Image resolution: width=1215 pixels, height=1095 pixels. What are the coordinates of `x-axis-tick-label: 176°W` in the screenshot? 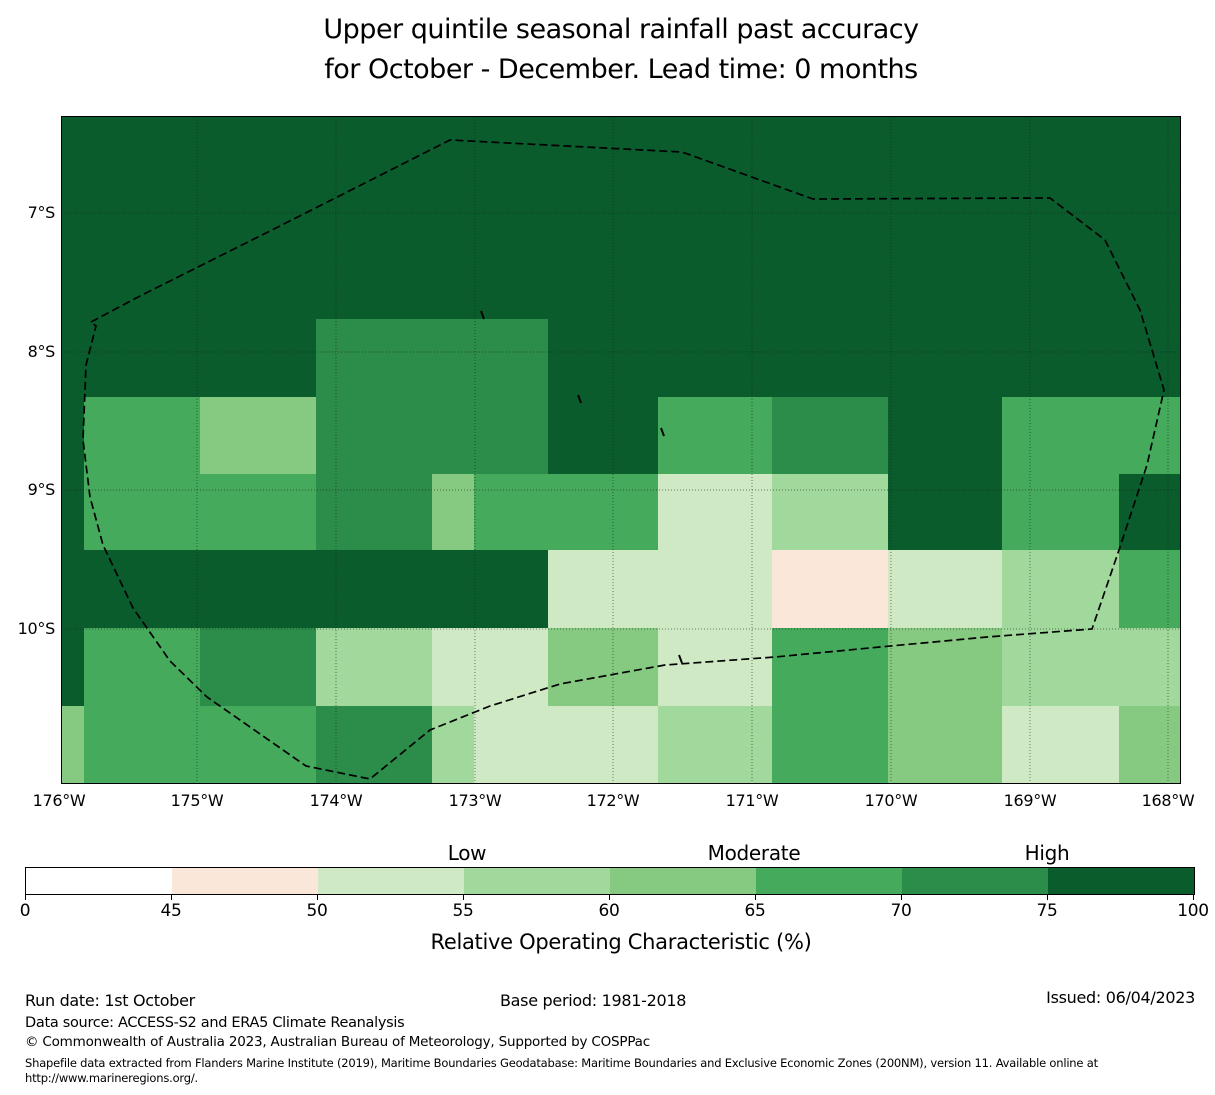 It's located at (59, 800).